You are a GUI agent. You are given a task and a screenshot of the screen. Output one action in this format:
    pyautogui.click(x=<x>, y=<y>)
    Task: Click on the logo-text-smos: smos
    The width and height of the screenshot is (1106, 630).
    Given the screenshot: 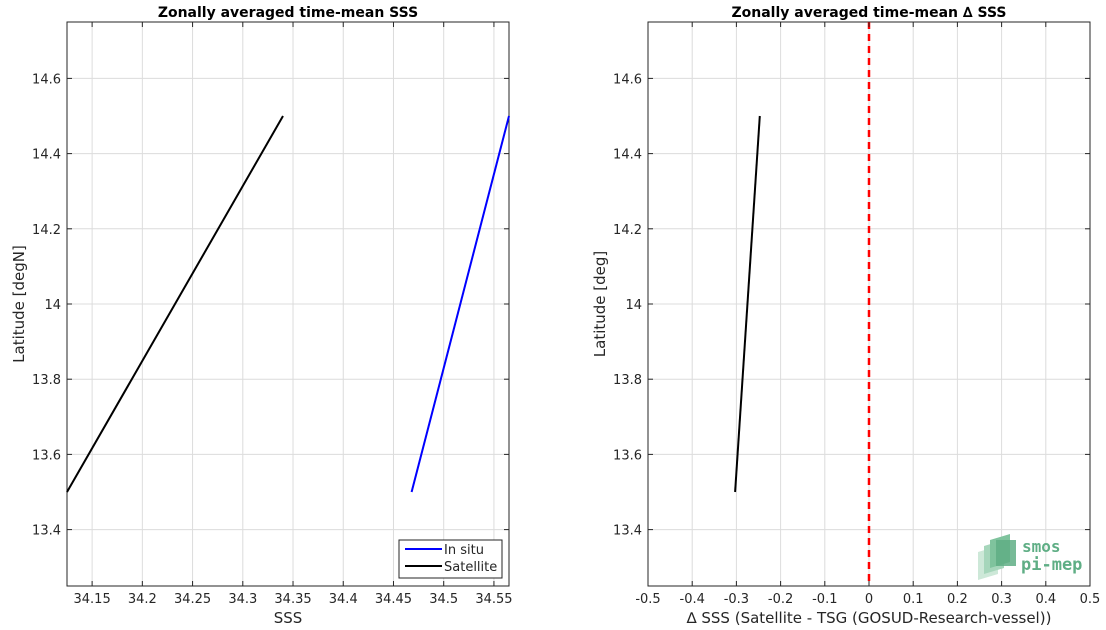 What is the action you would take?
    pyautogui.click(x=1041, y=546)
    